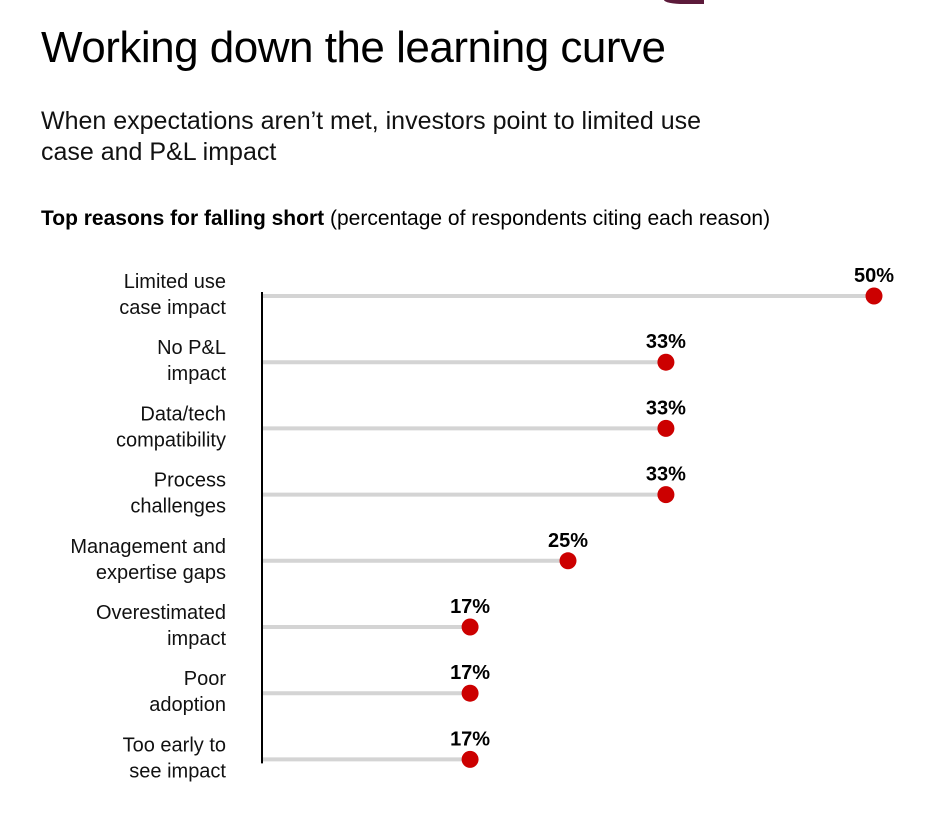 Image resolution: width=934 pixels, height=822 pixels. What do you see at coordinates (874, 276) in the screenshot?
I see `value-label: 50%` at bounding box center [874, 276].